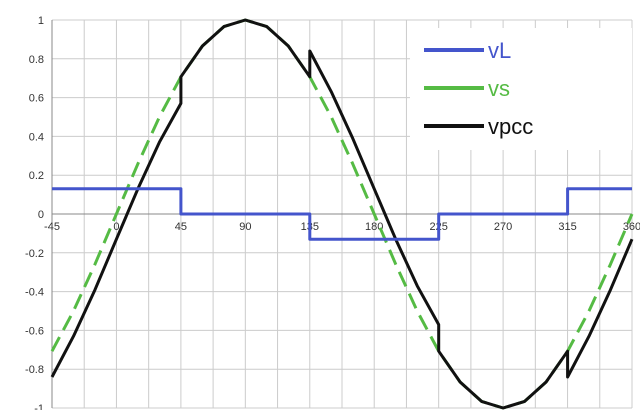  Describe the element at coordinates (503, 227) in the screenshot. I see `x-tick-label: 270` at that location.